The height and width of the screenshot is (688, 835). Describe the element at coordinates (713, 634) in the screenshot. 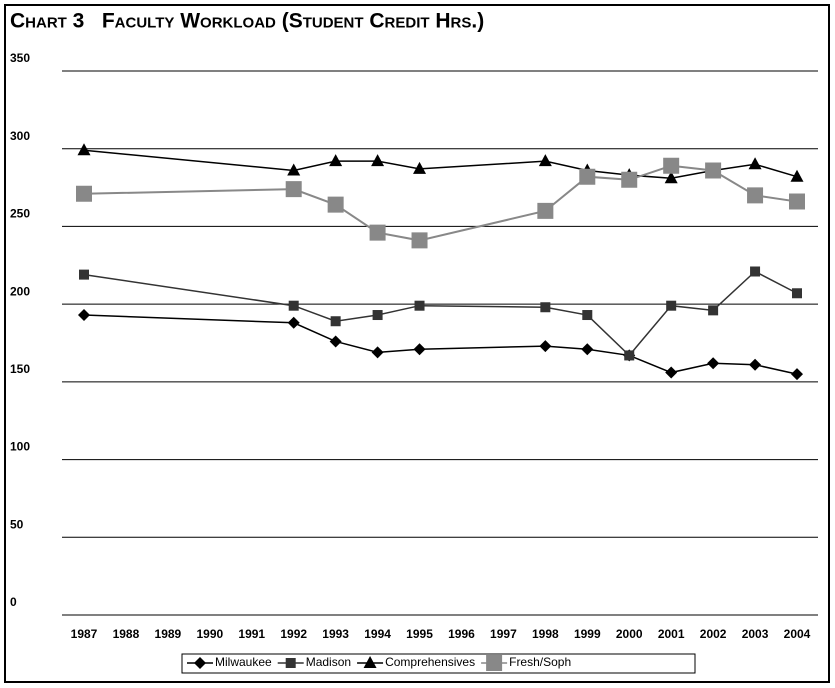

I see `x-tick-label: 2002` at that location.